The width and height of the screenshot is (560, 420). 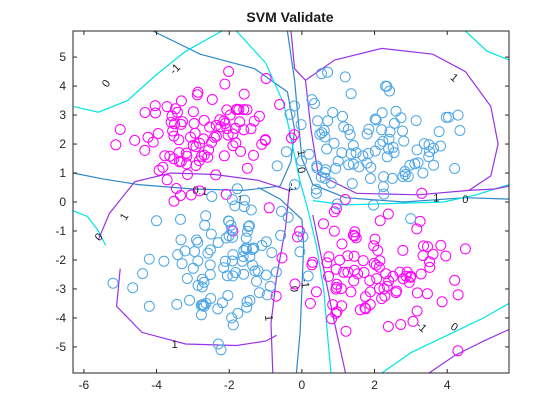 What do you see at coordinates (229, 385) in the screenshot?
I see `x-tick-label: -2` at bounding box center [229, 385].